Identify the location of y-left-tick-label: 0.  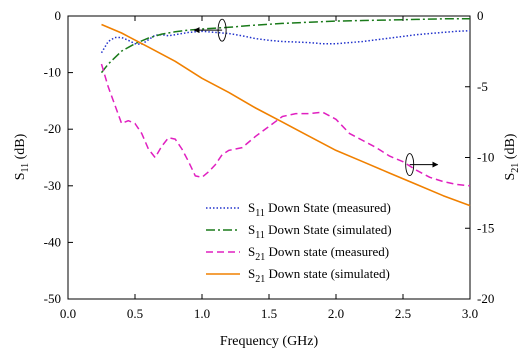
(58, 15).